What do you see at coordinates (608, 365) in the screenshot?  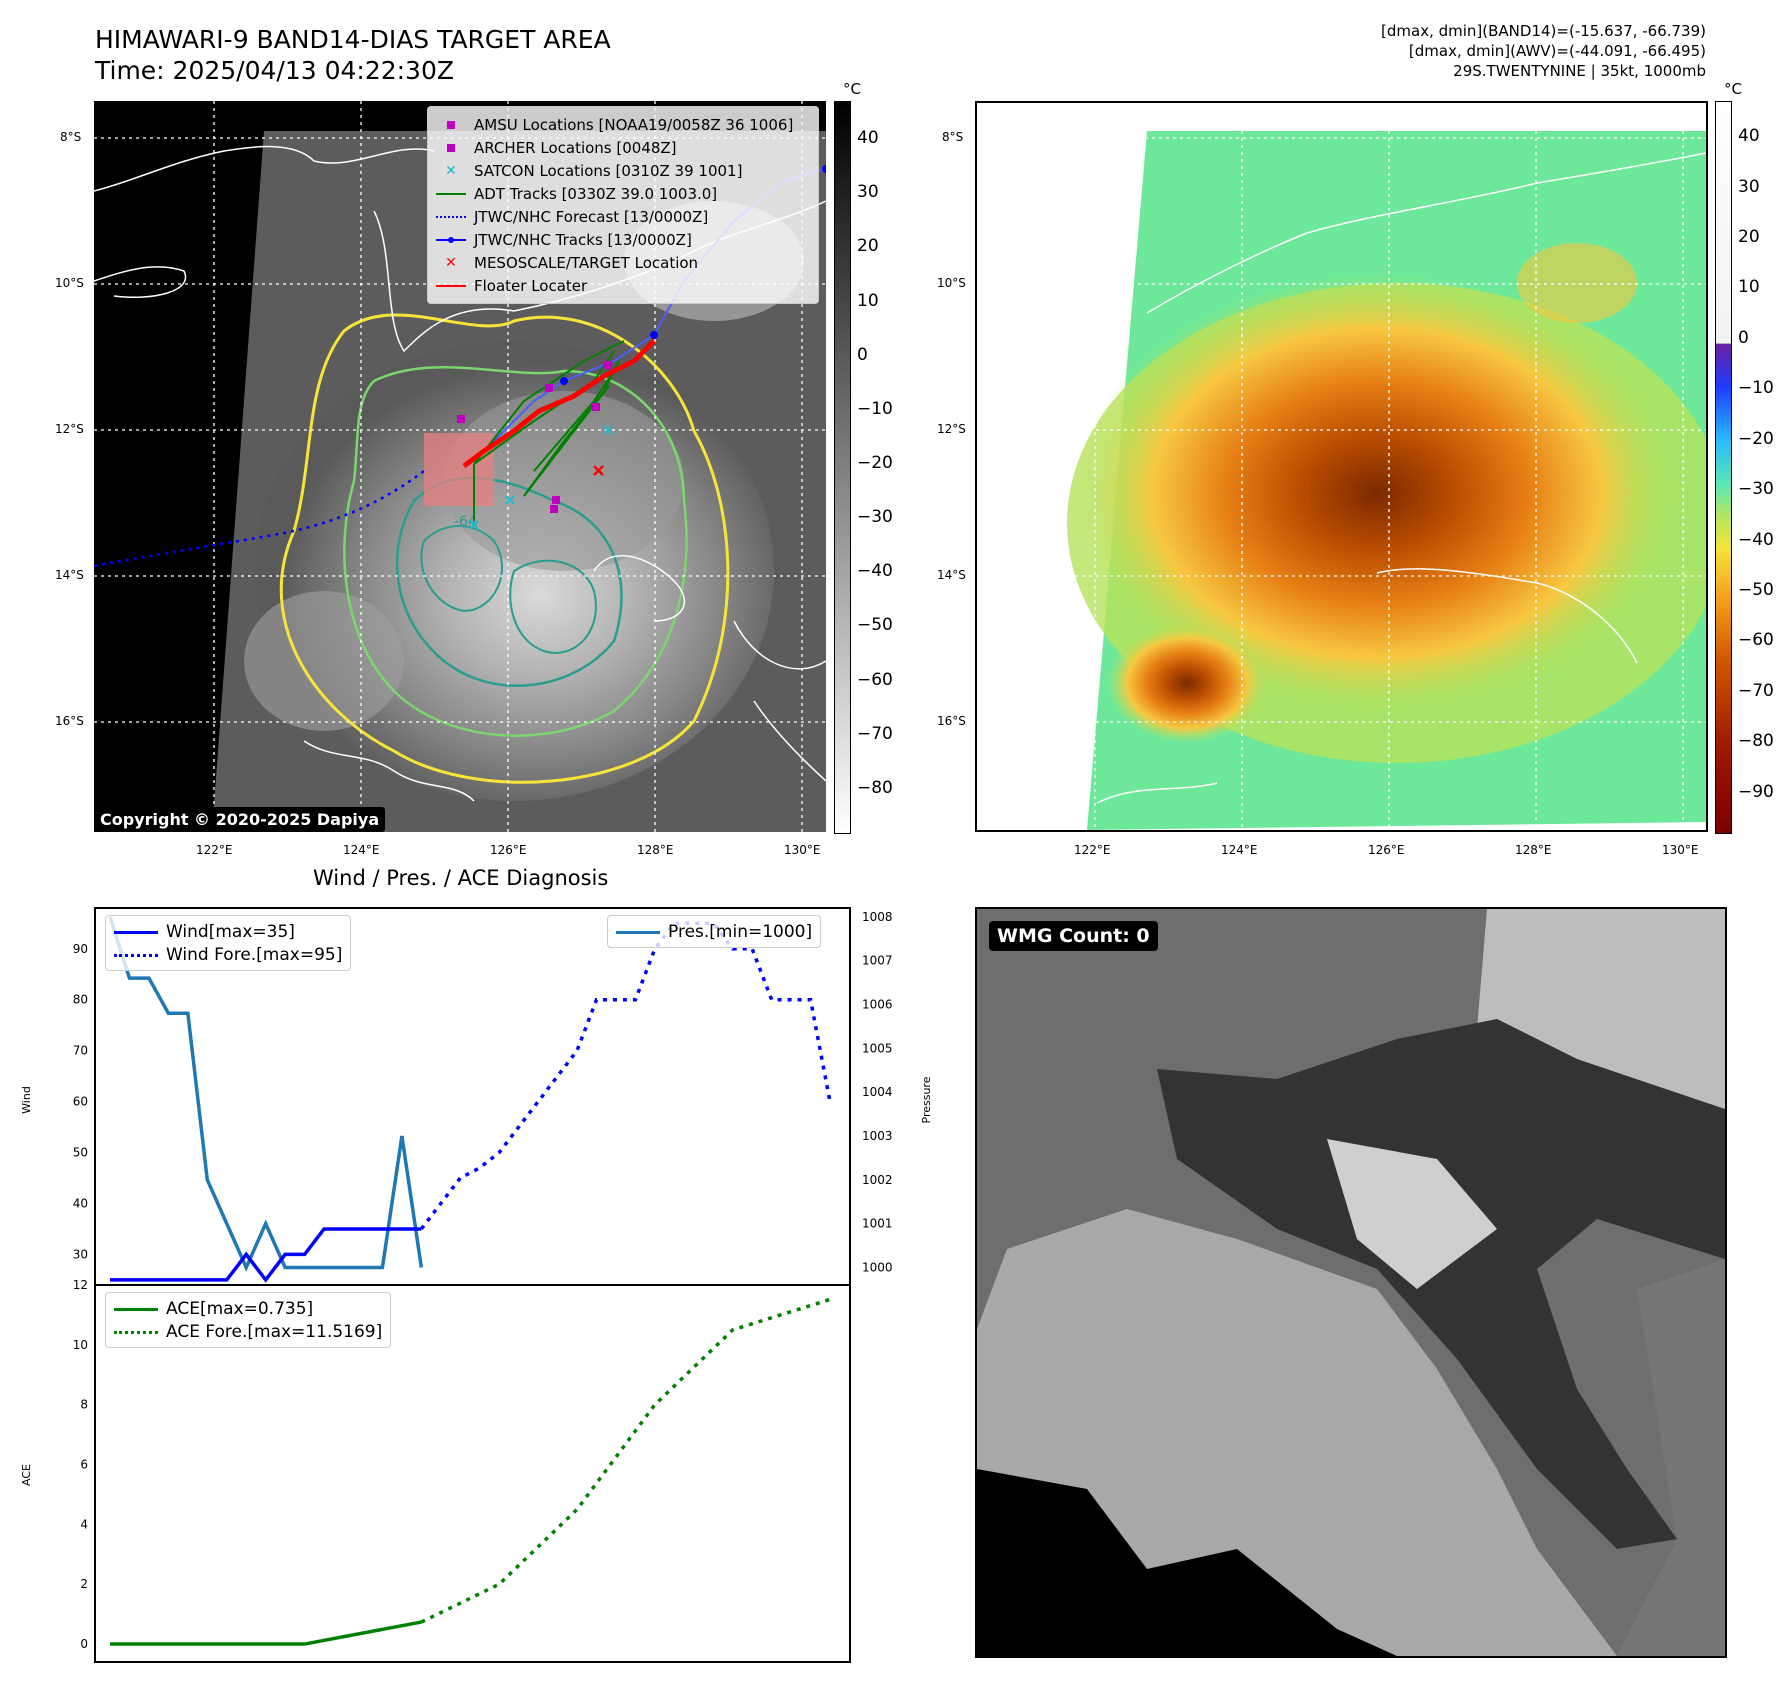 I see `archer-marker` at bounding box center [608, 365].